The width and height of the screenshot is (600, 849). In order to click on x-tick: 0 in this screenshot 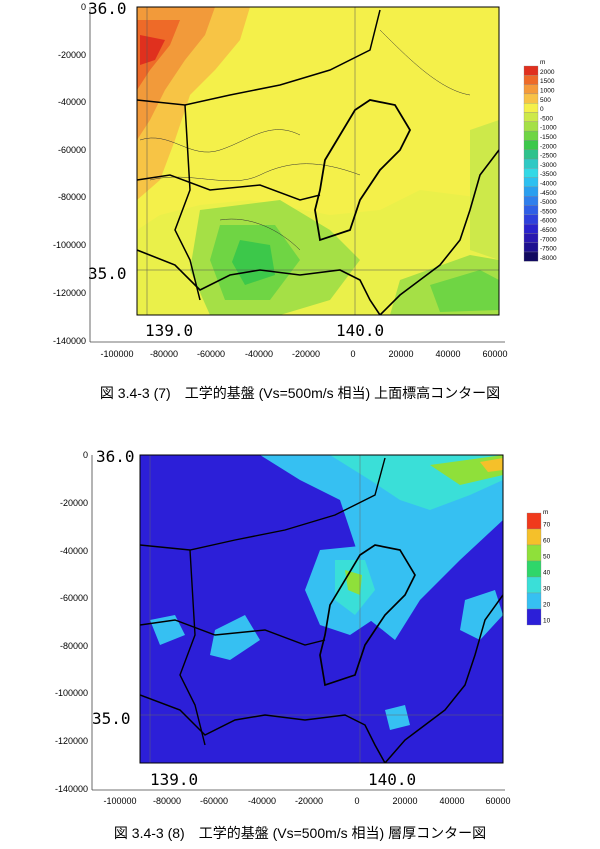, I will do `click(352, 354)`.